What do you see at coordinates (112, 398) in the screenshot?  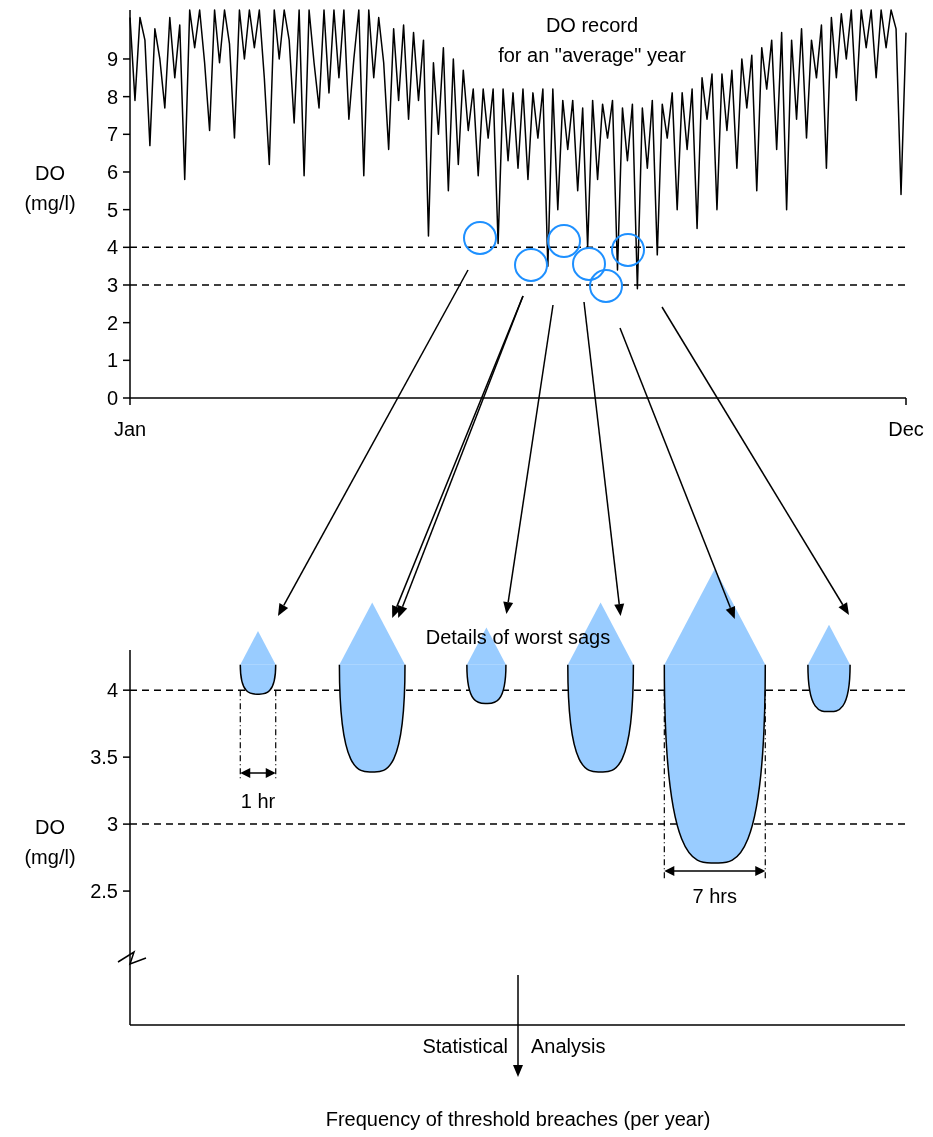 I see `y-tick-label: 0` at bounding box center [112, 398].